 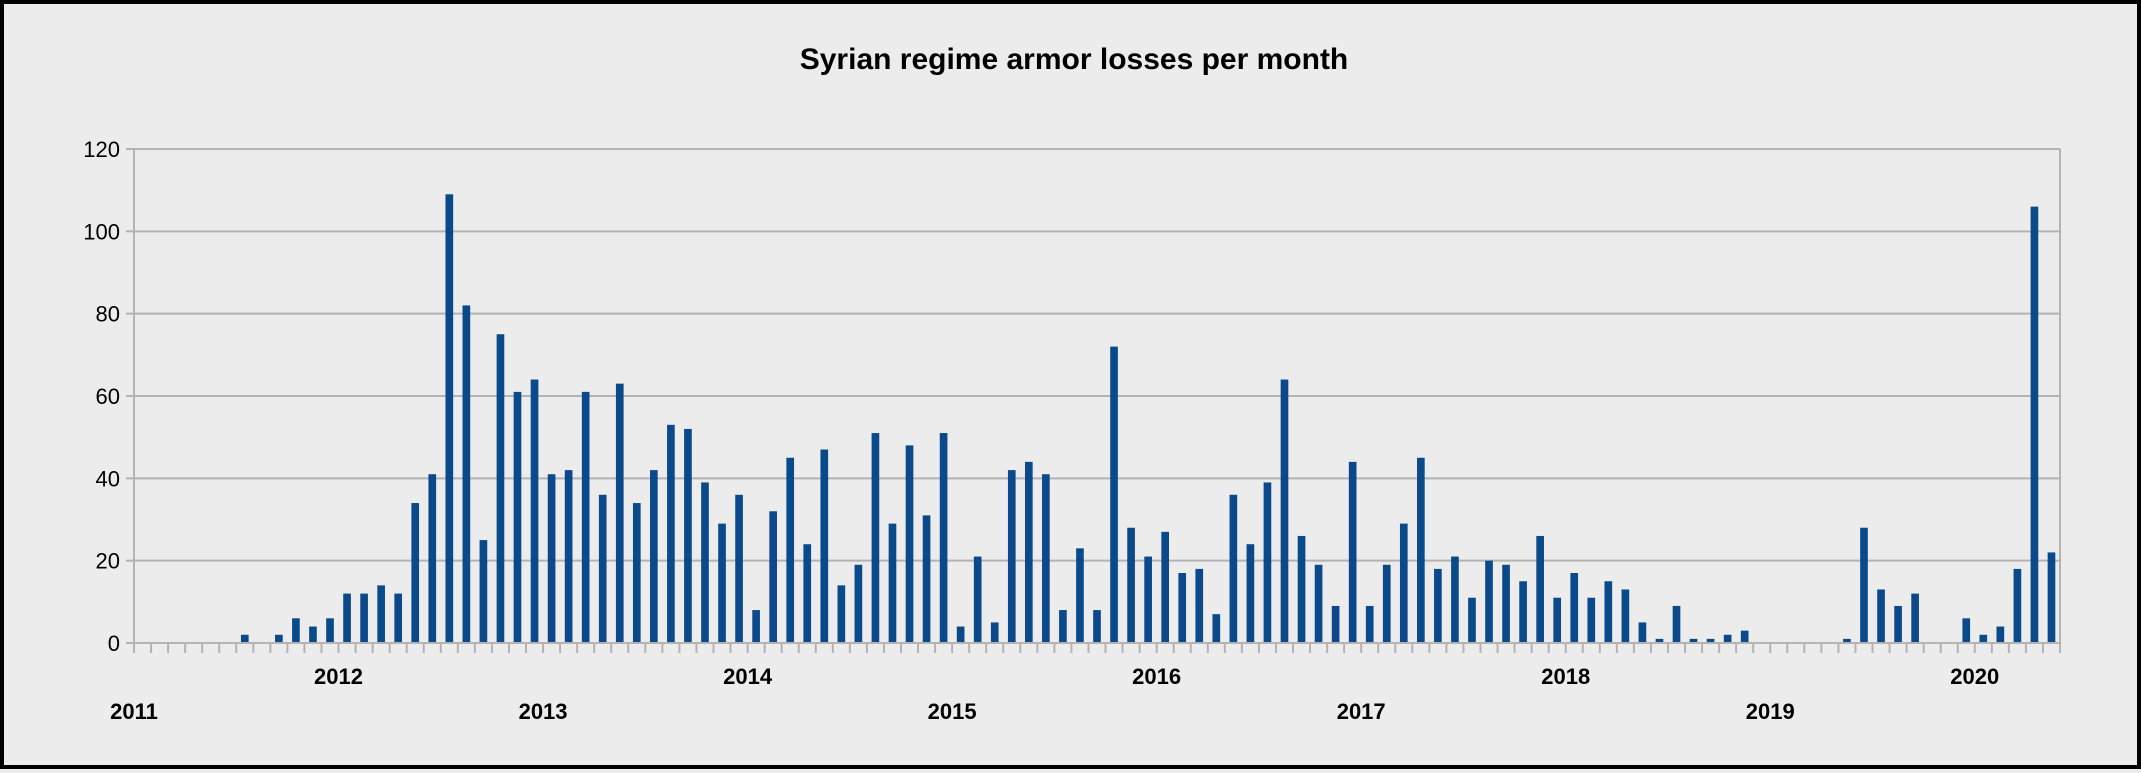 I want to click on x-year-label: 2017, so click(x=1361, y=711).